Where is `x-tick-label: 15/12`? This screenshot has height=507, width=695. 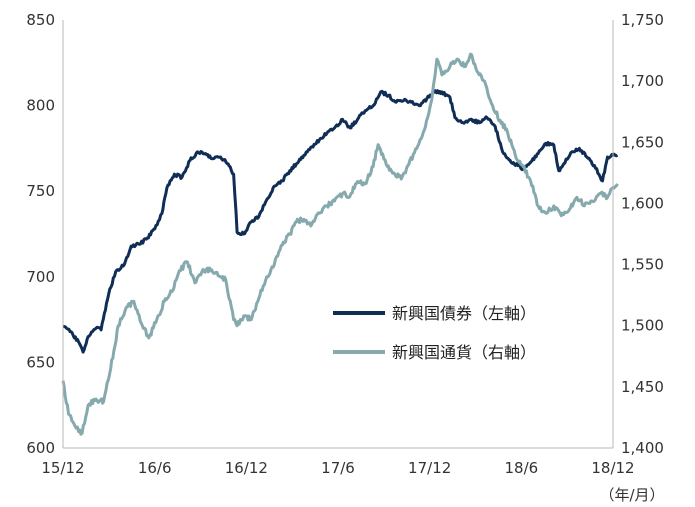 x-tick-label: 15/12 is located at coordinates (62, 468).